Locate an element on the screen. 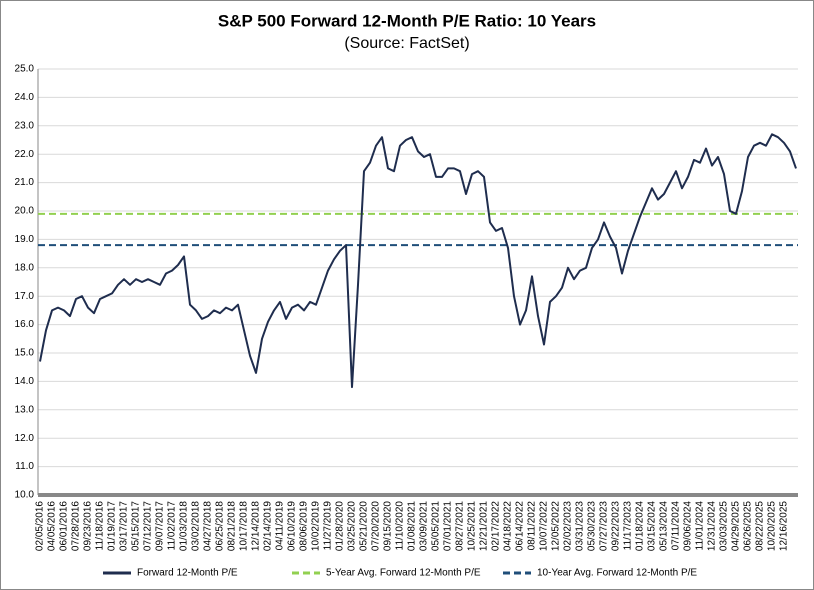 The width and height of the screenshot is (814, 590). x-tick-label: 09/06/2024 is located at coordinates (688, 526).